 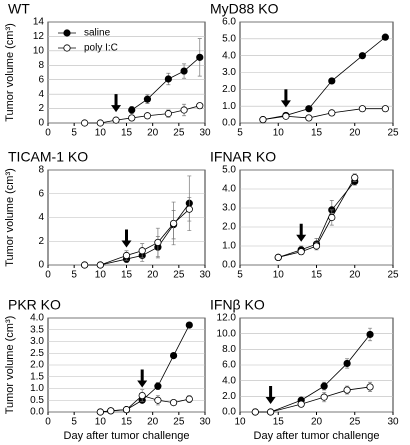 What do you see at coordinates (10, 72) in the screenshot?
I see `y-axis-label: Tumor volume (cm³)` at bounding box center [10, 72].